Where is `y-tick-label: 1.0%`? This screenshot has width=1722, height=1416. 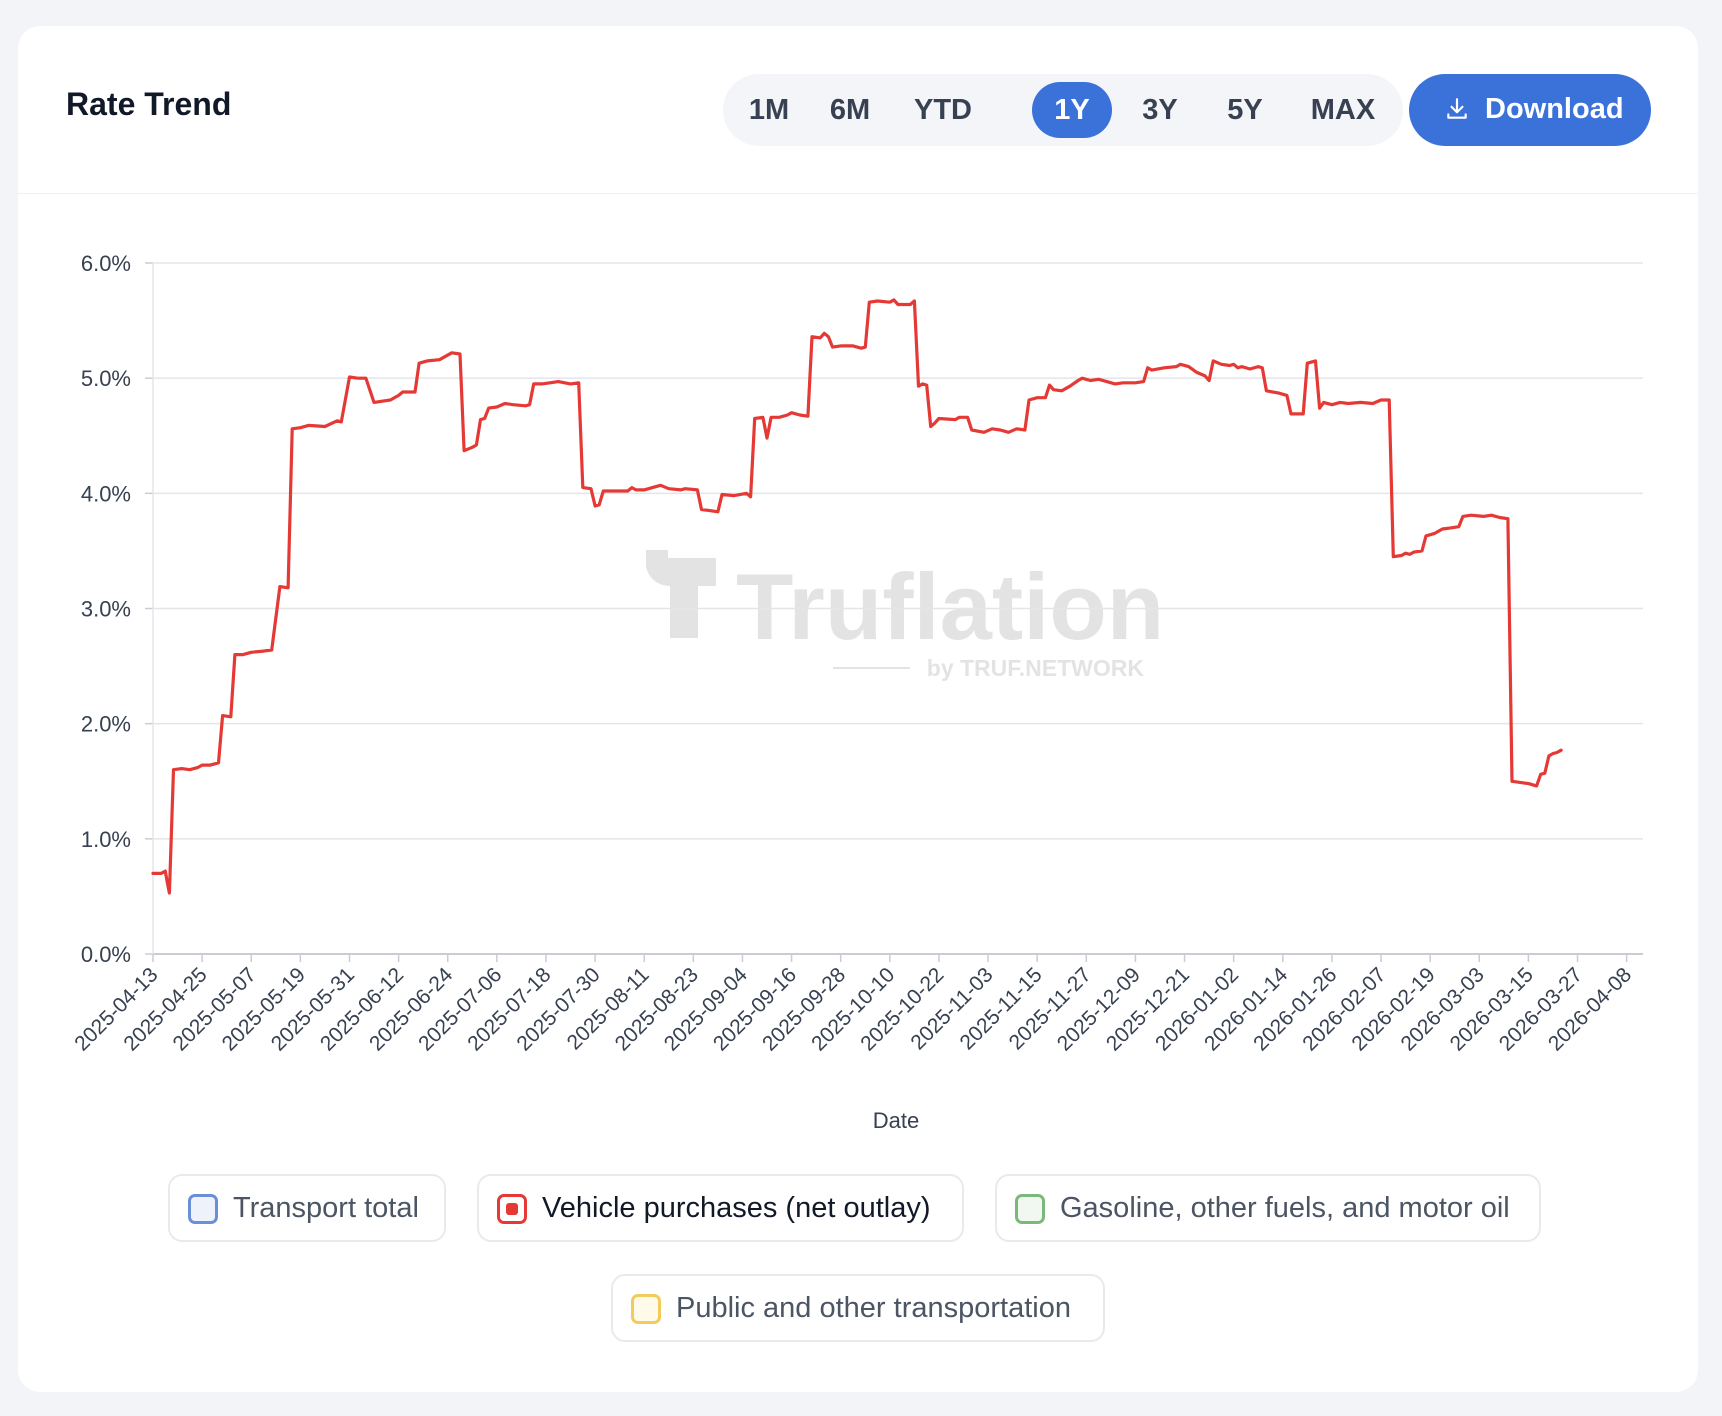
y-tick-label: 1.0% is located at coordinates (106, 839).